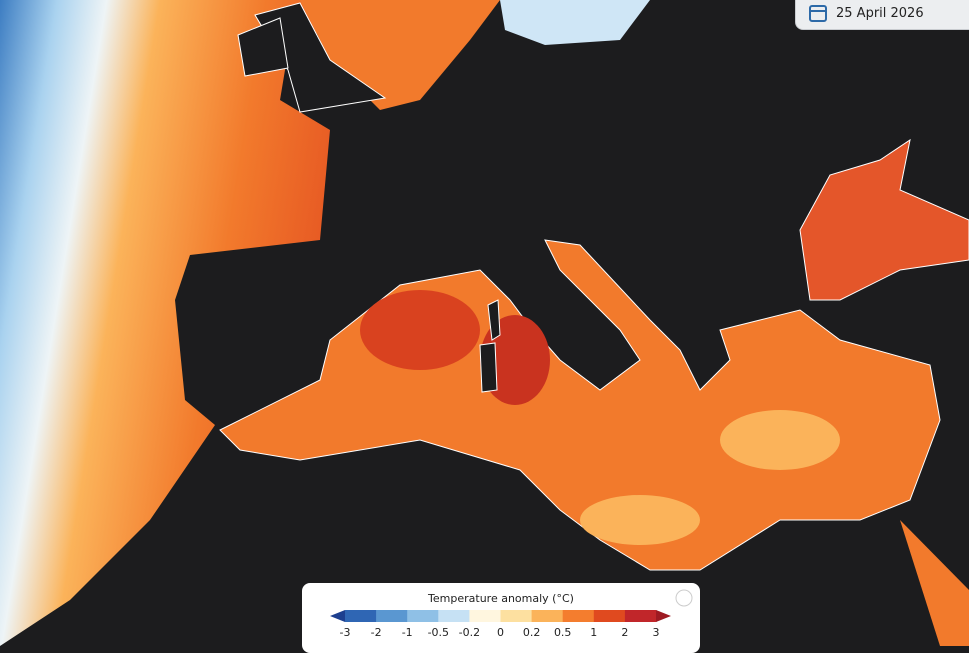 This screenshot has height=653, width=969. What do you see at coordinates (501, 598) in the screenshot?
I see `legend-title: Temperature anomaly (°C)` at bounding box center [501, 598].